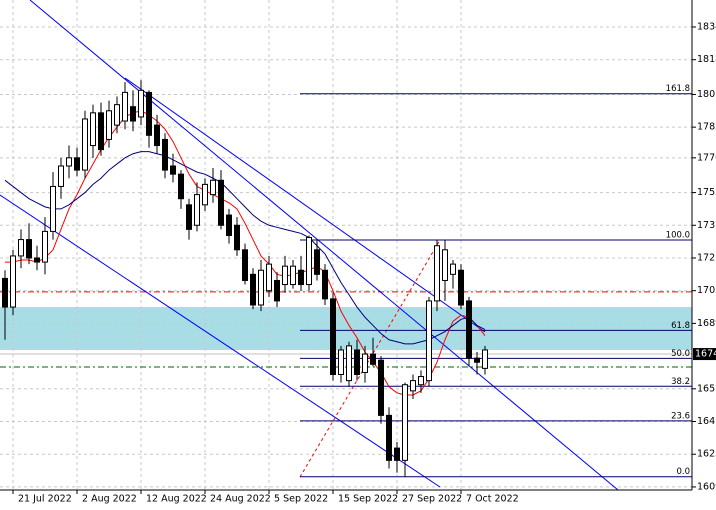 This screenshot has height=510, width=716. Describe the element at coordinates (683, 472) in the screenshot. I see `fib-label: 0.0` at that location.